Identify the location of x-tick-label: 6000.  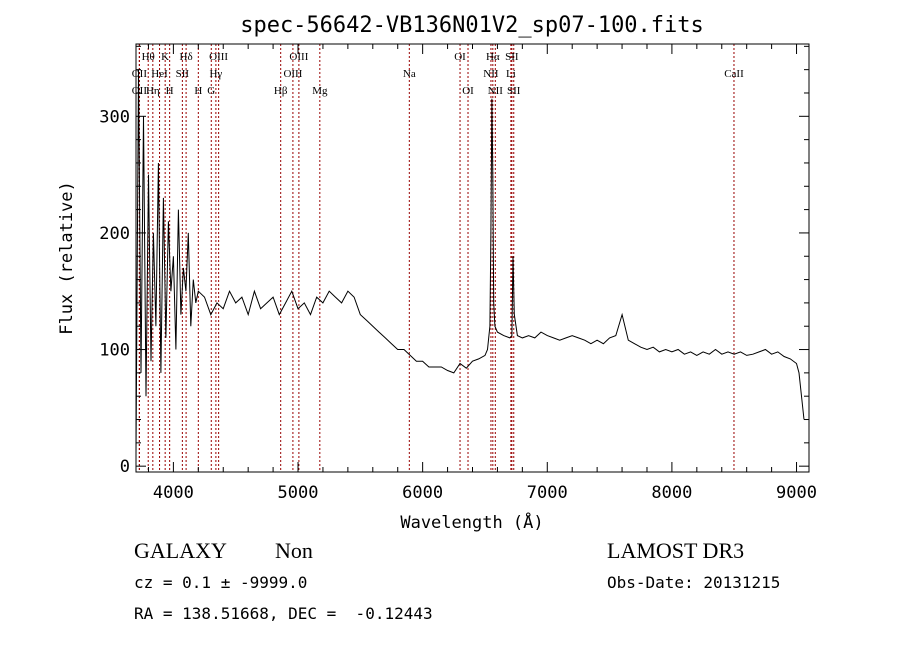
(422, 493).